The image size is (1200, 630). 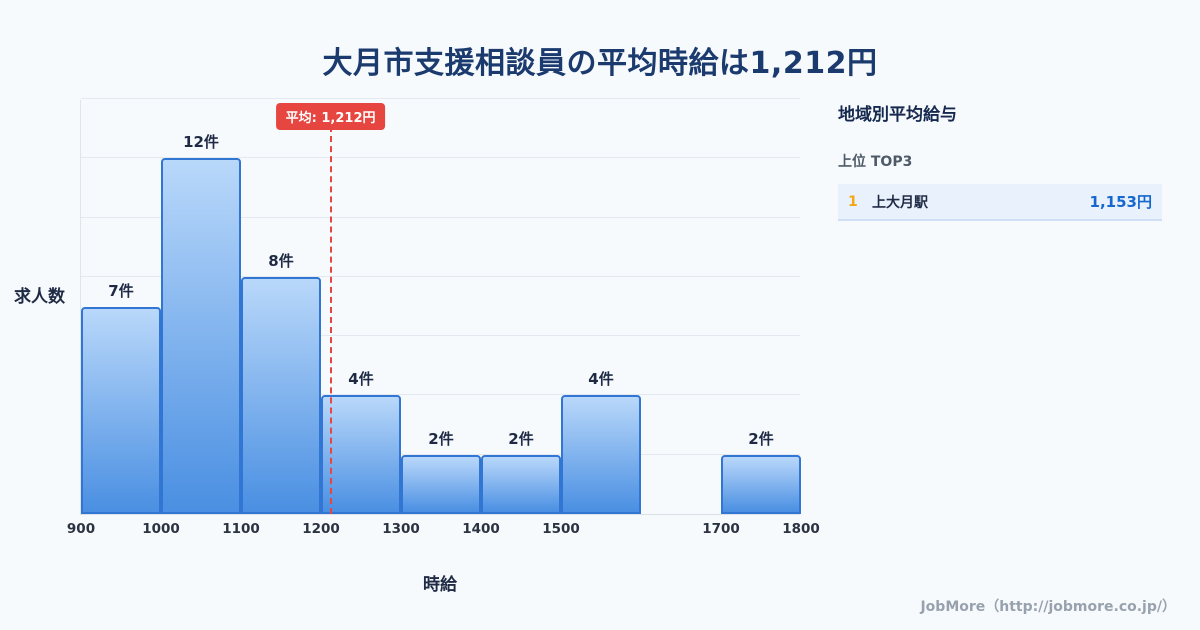 I want to click on region-salary-panel: 地域別平均給与 上位 TOP3 1 上大月駅 1,153円, so click(x=1000, y=160).